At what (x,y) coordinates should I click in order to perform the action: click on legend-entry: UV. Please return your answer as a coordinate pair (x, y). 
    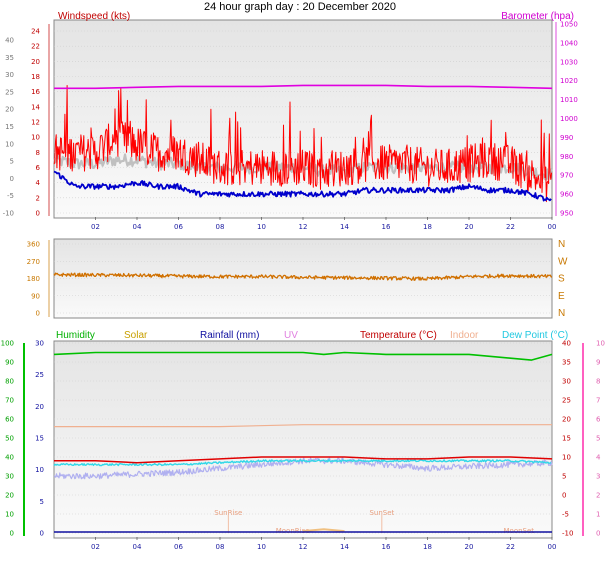
    Looking at the image, I should click on (291, 335).